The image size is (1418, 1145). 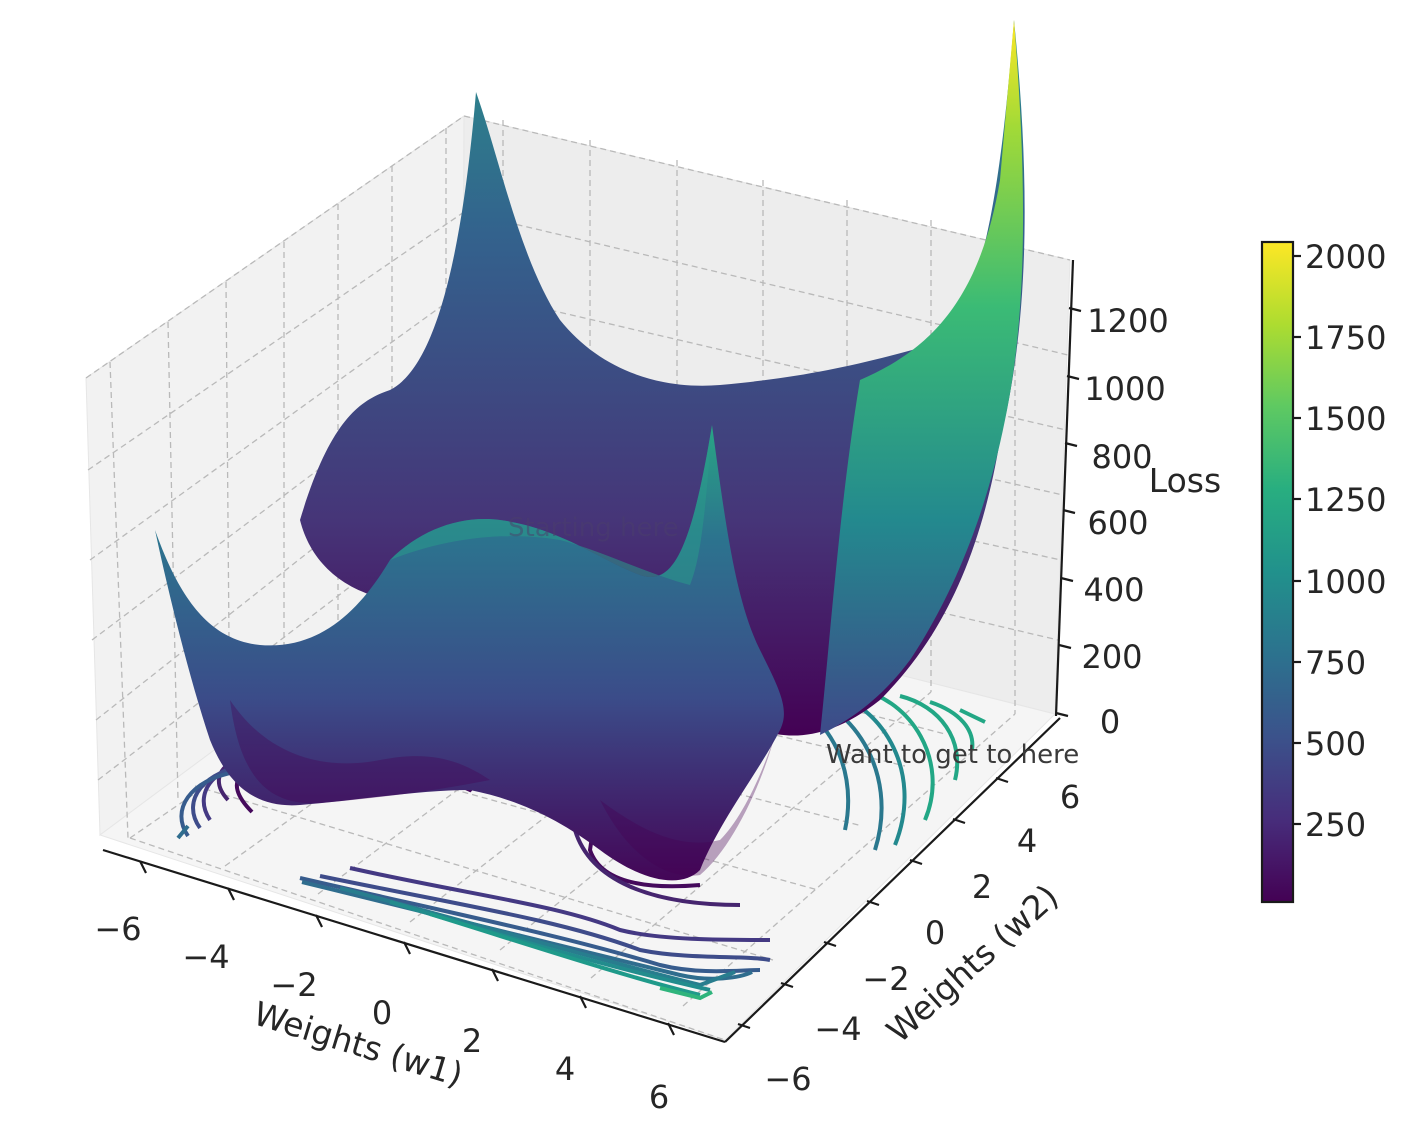 What do you see at coordinates (1277, 572) in the screenshot?
I see `colorbar-gradient` at bounding box center [1277, 572].